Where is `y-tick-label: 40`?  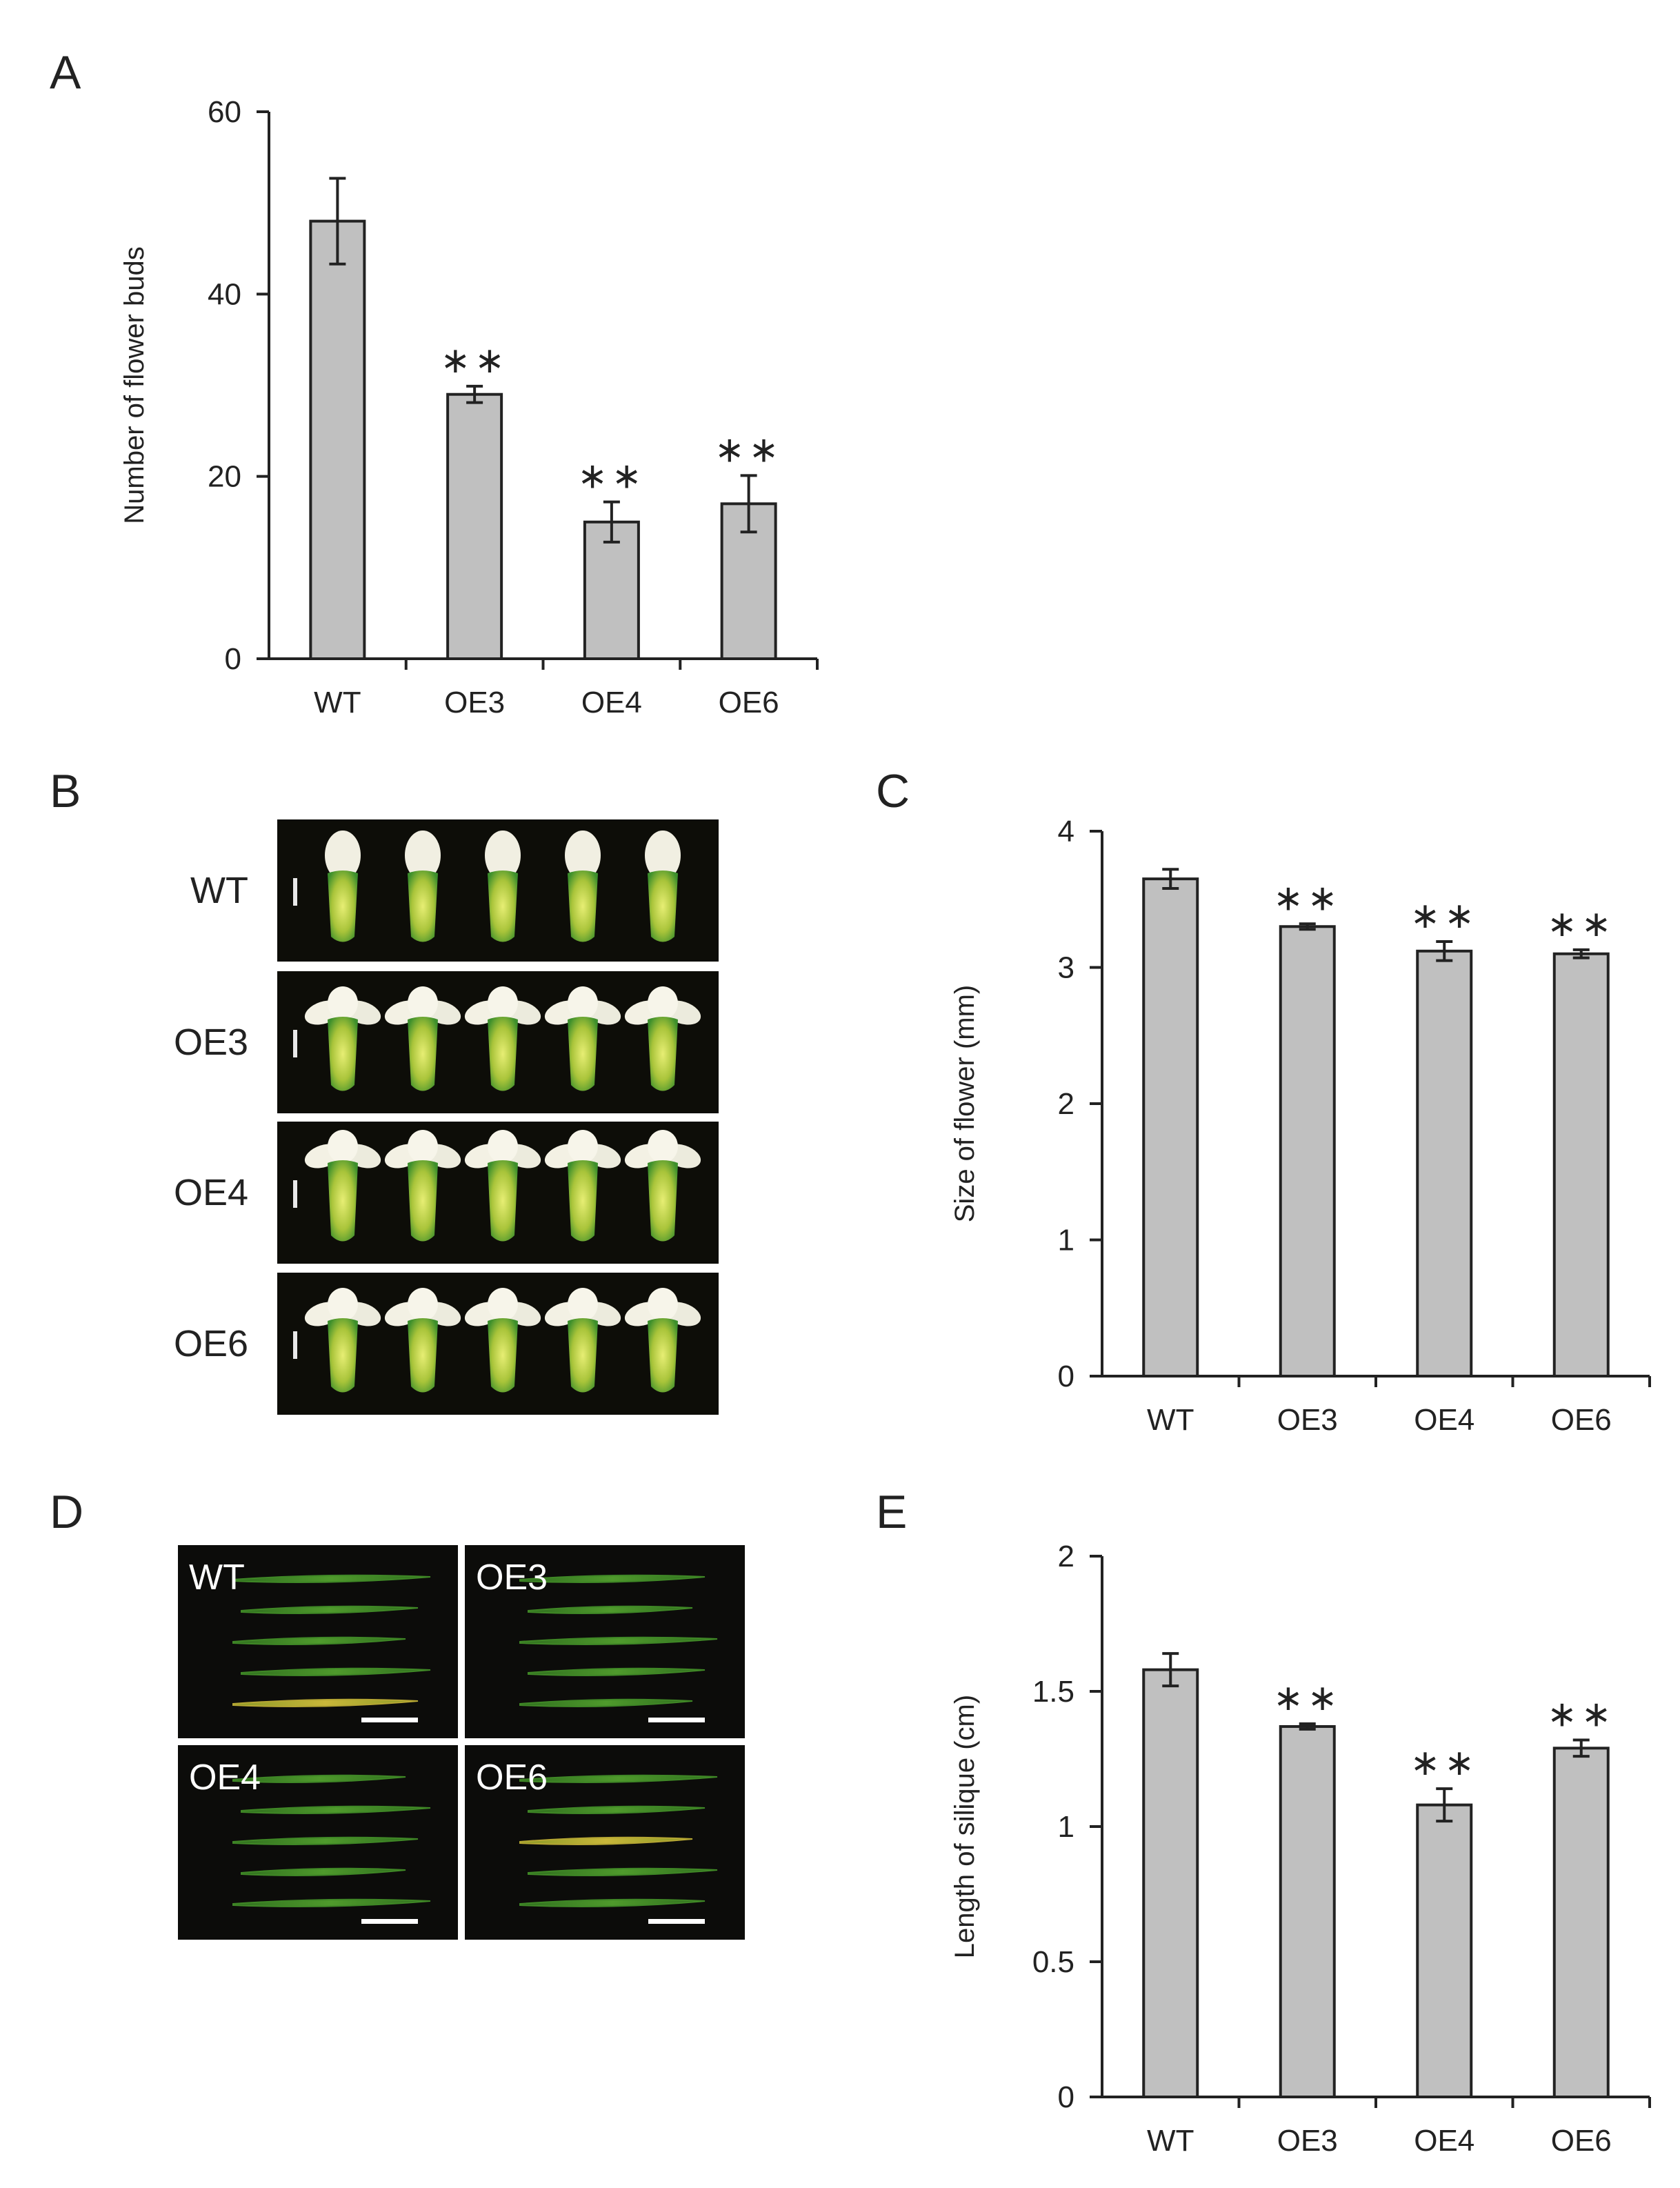
y-tick-label: 40 is located at coordinates (224, 294).